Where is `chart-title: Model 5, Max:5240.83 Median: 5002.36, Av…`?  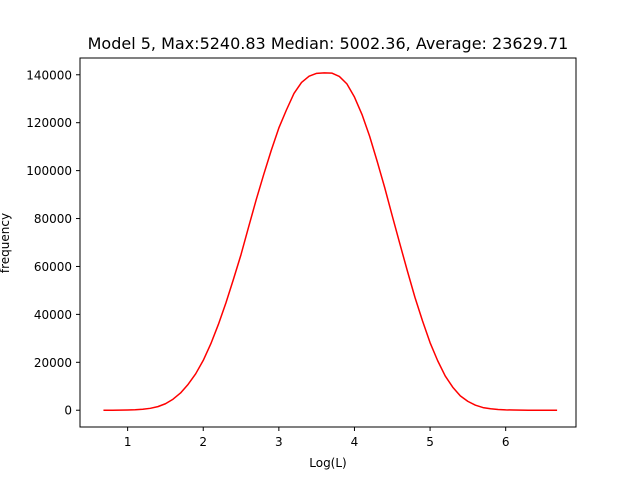 chart-title: Model 5, Max:5240.83 Median: 5002.36, Av… is located at coordinates (328, 43).